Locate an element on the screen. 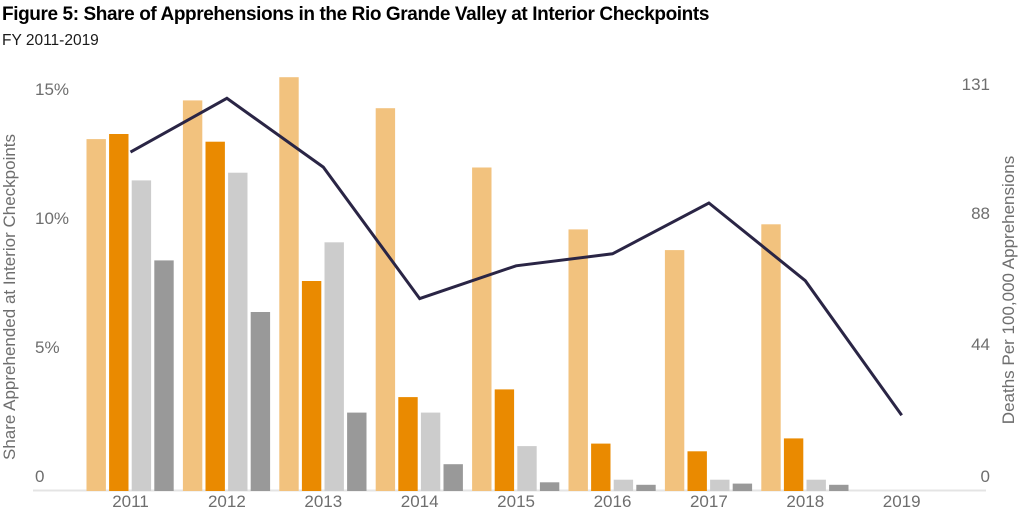 The image size is (1024, 512). bar-2016-series4 is located at coordinates (646, 487).